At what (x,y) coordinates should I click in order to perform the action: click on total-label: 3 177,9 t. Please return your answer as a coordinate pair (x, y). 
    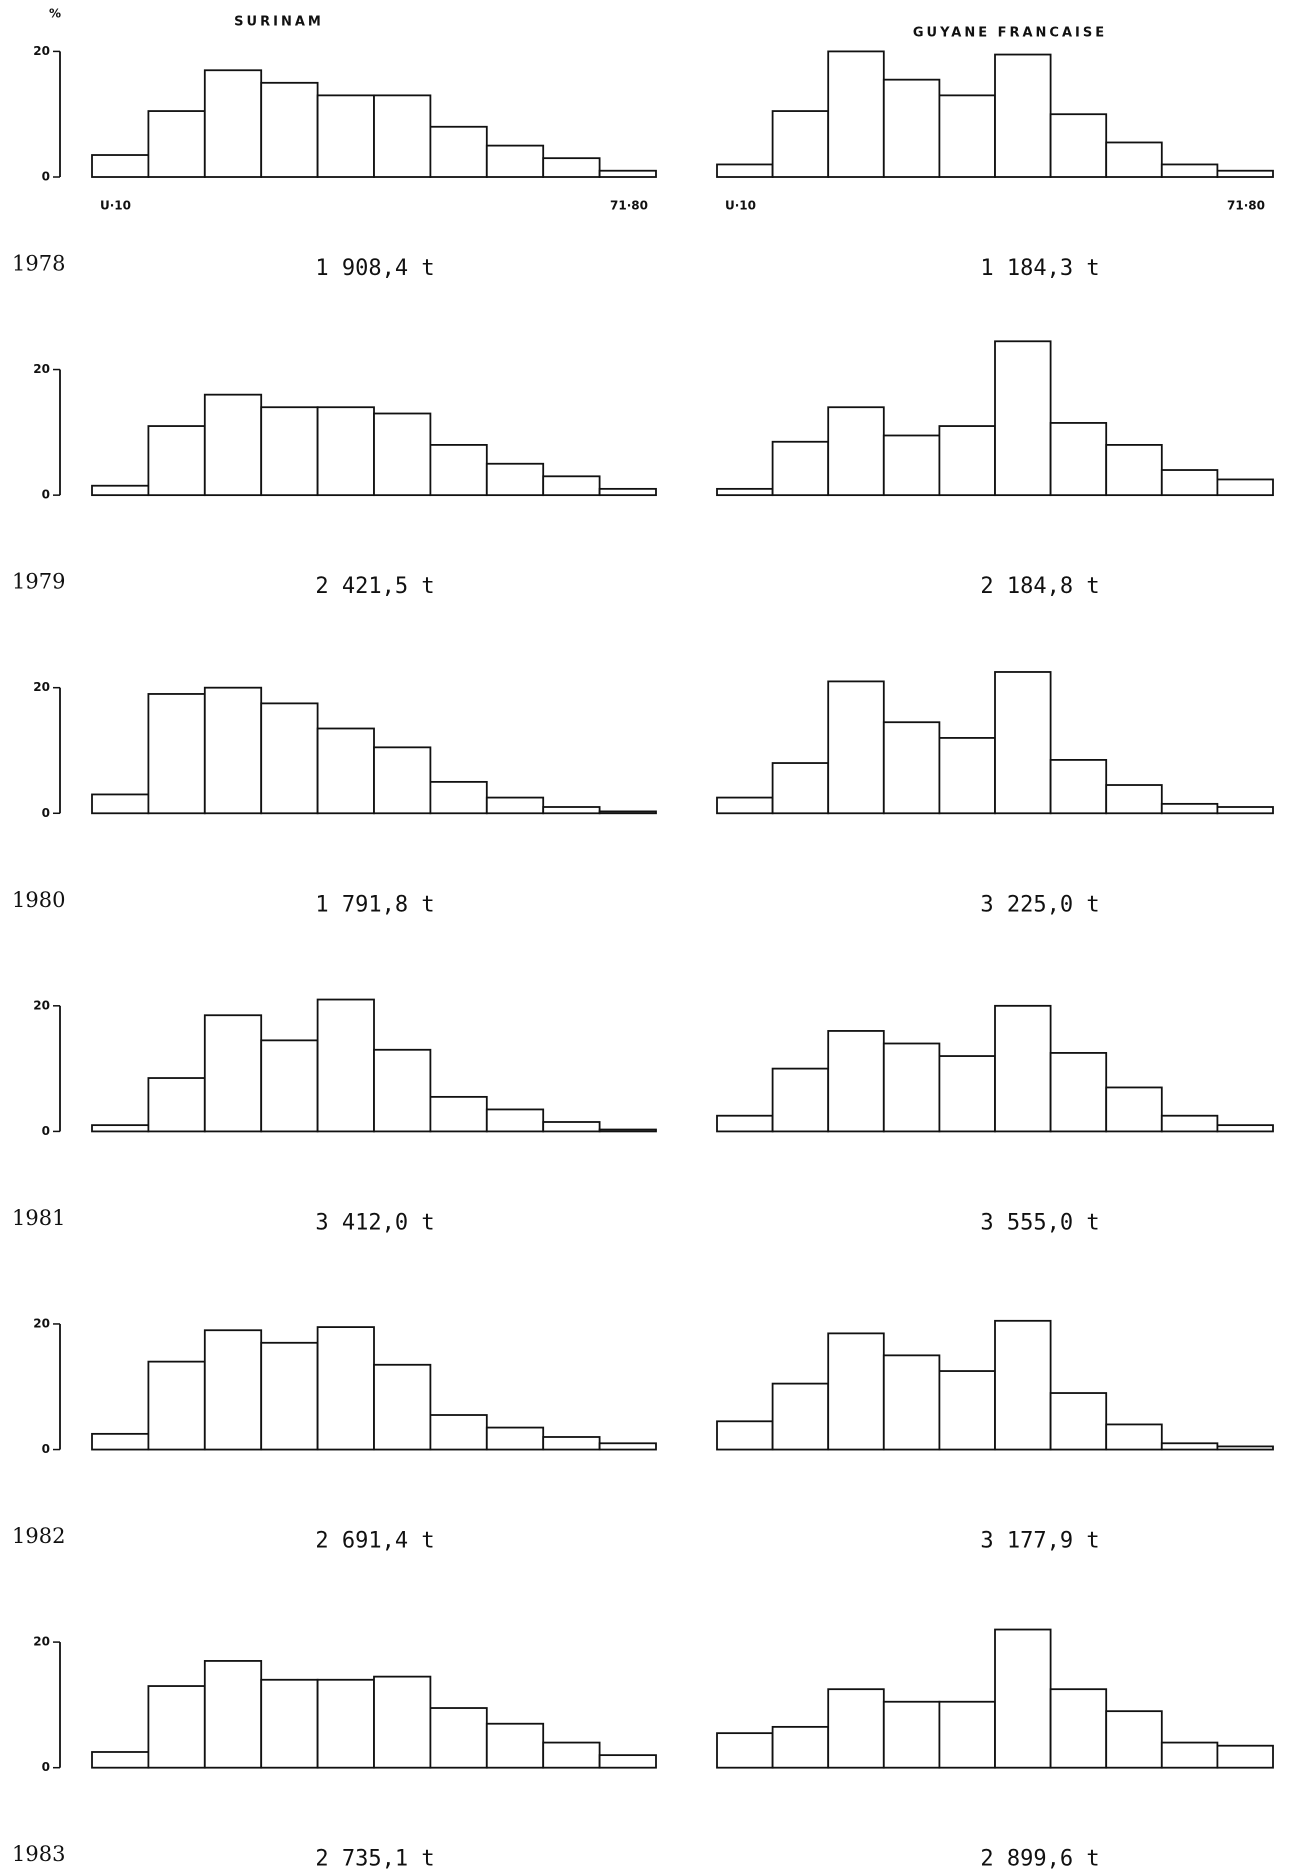
    Looking at the image, I should click on (1039, 1541).